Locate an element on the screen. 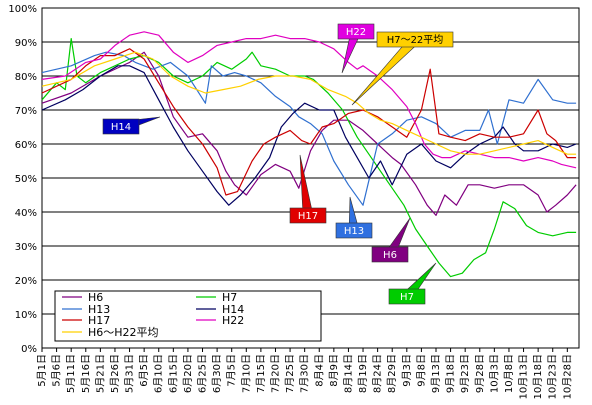  y-tick-label: 100% is located at coordinates (22, 9).